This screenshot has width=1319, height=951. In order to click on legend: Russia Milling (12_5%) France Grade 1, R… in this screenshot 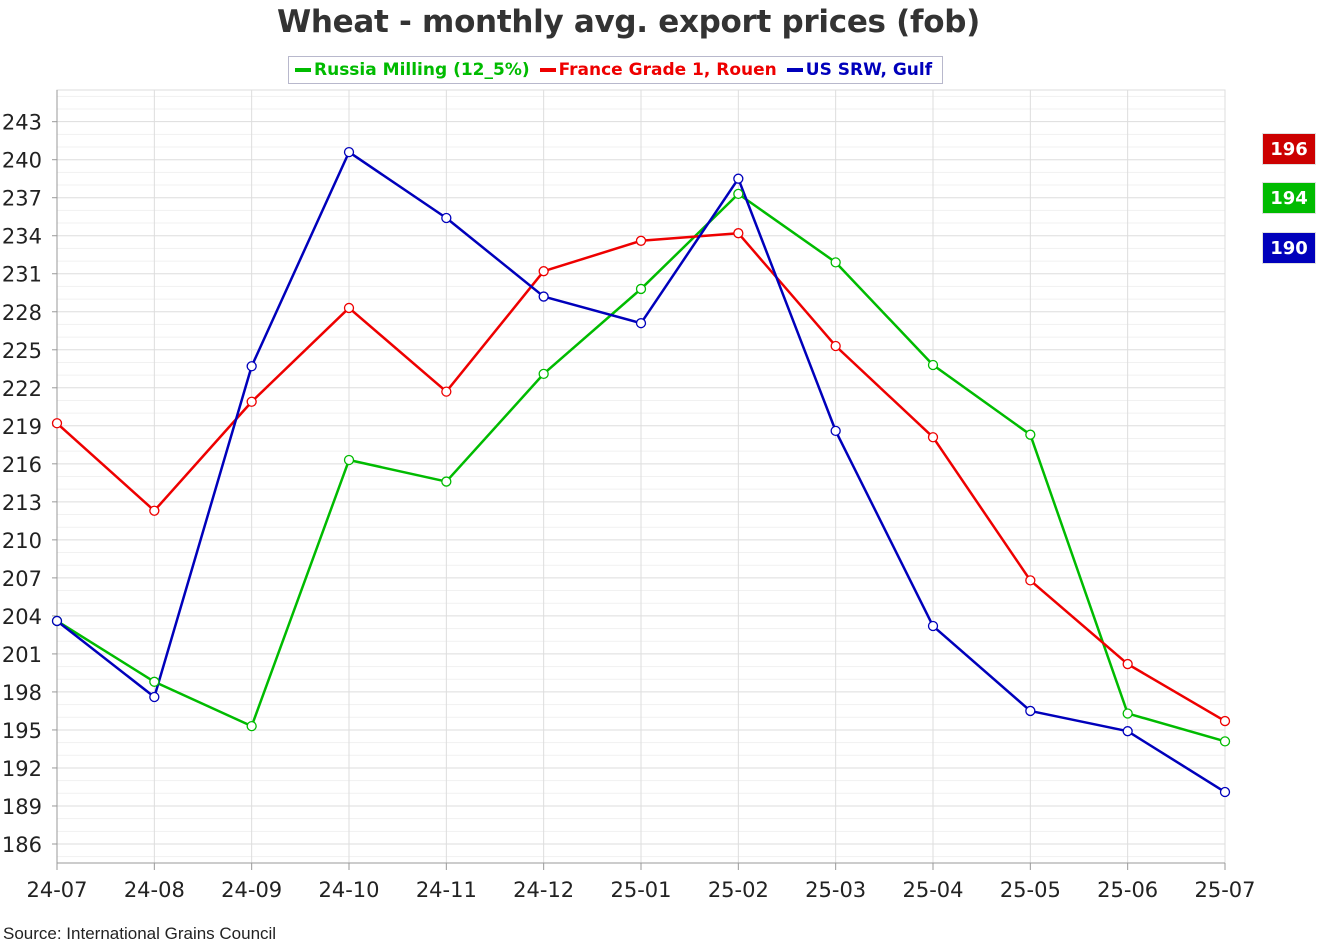, I will do `click(616, 70)`.